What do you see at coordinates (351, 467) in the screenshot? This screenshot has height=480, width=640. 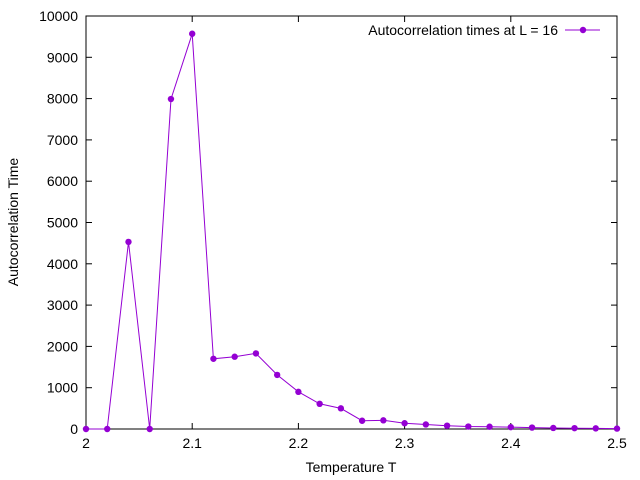 I see `x-axis-title: Temperature T` at bounding box center [351, 467].